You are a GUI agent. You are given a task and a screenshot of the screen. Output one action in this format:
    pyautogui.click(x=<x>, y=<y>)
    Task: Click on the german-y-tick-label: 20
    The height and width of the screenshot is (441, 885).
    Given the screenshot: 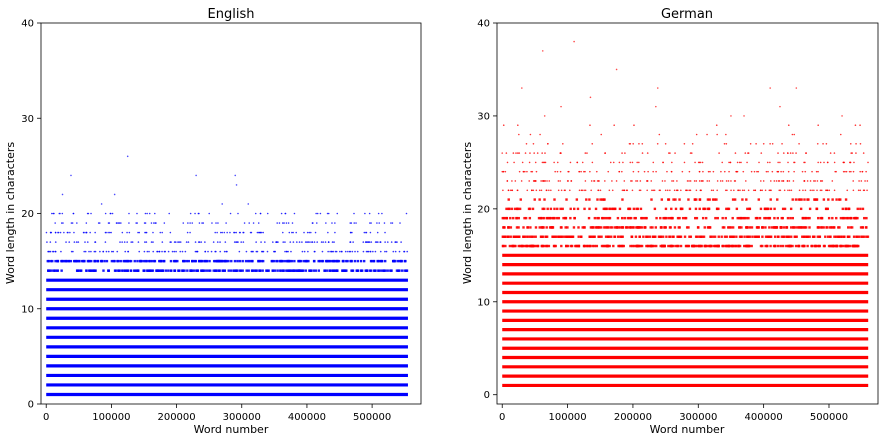 What is the action you would take?
    pyautogui.click(x=483, y=209)
    